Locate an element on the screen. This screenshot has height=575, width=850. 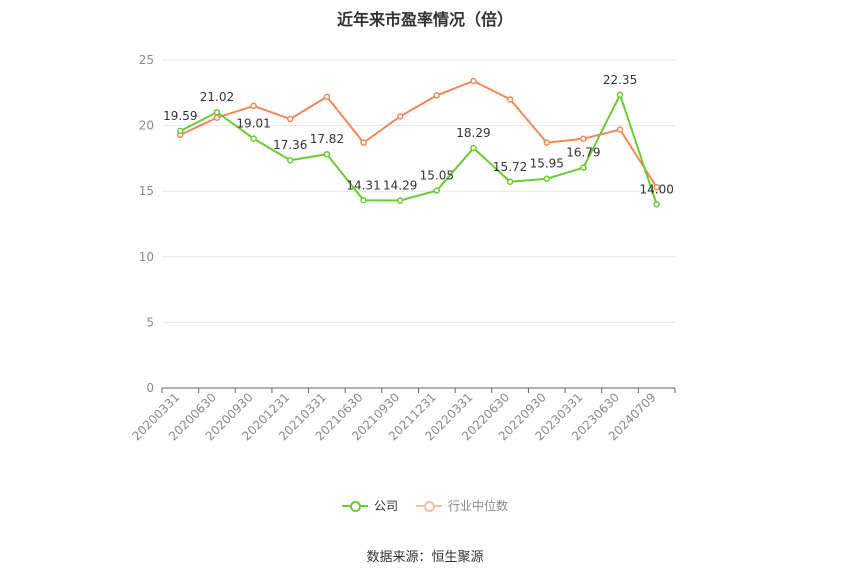
legend-industry-label: 行业中位数 is located at coordinates (478, 506).